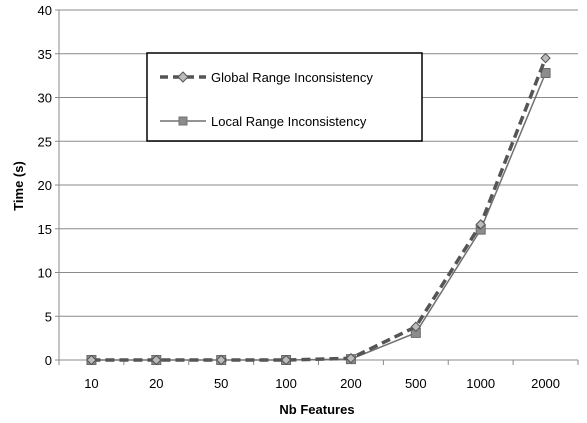 This screenshot has width=587, height=423. What do you see at coordinates (45, 10) in the screenshot?
I see `y-tick-label: 40` at bounding box center [45, 10].